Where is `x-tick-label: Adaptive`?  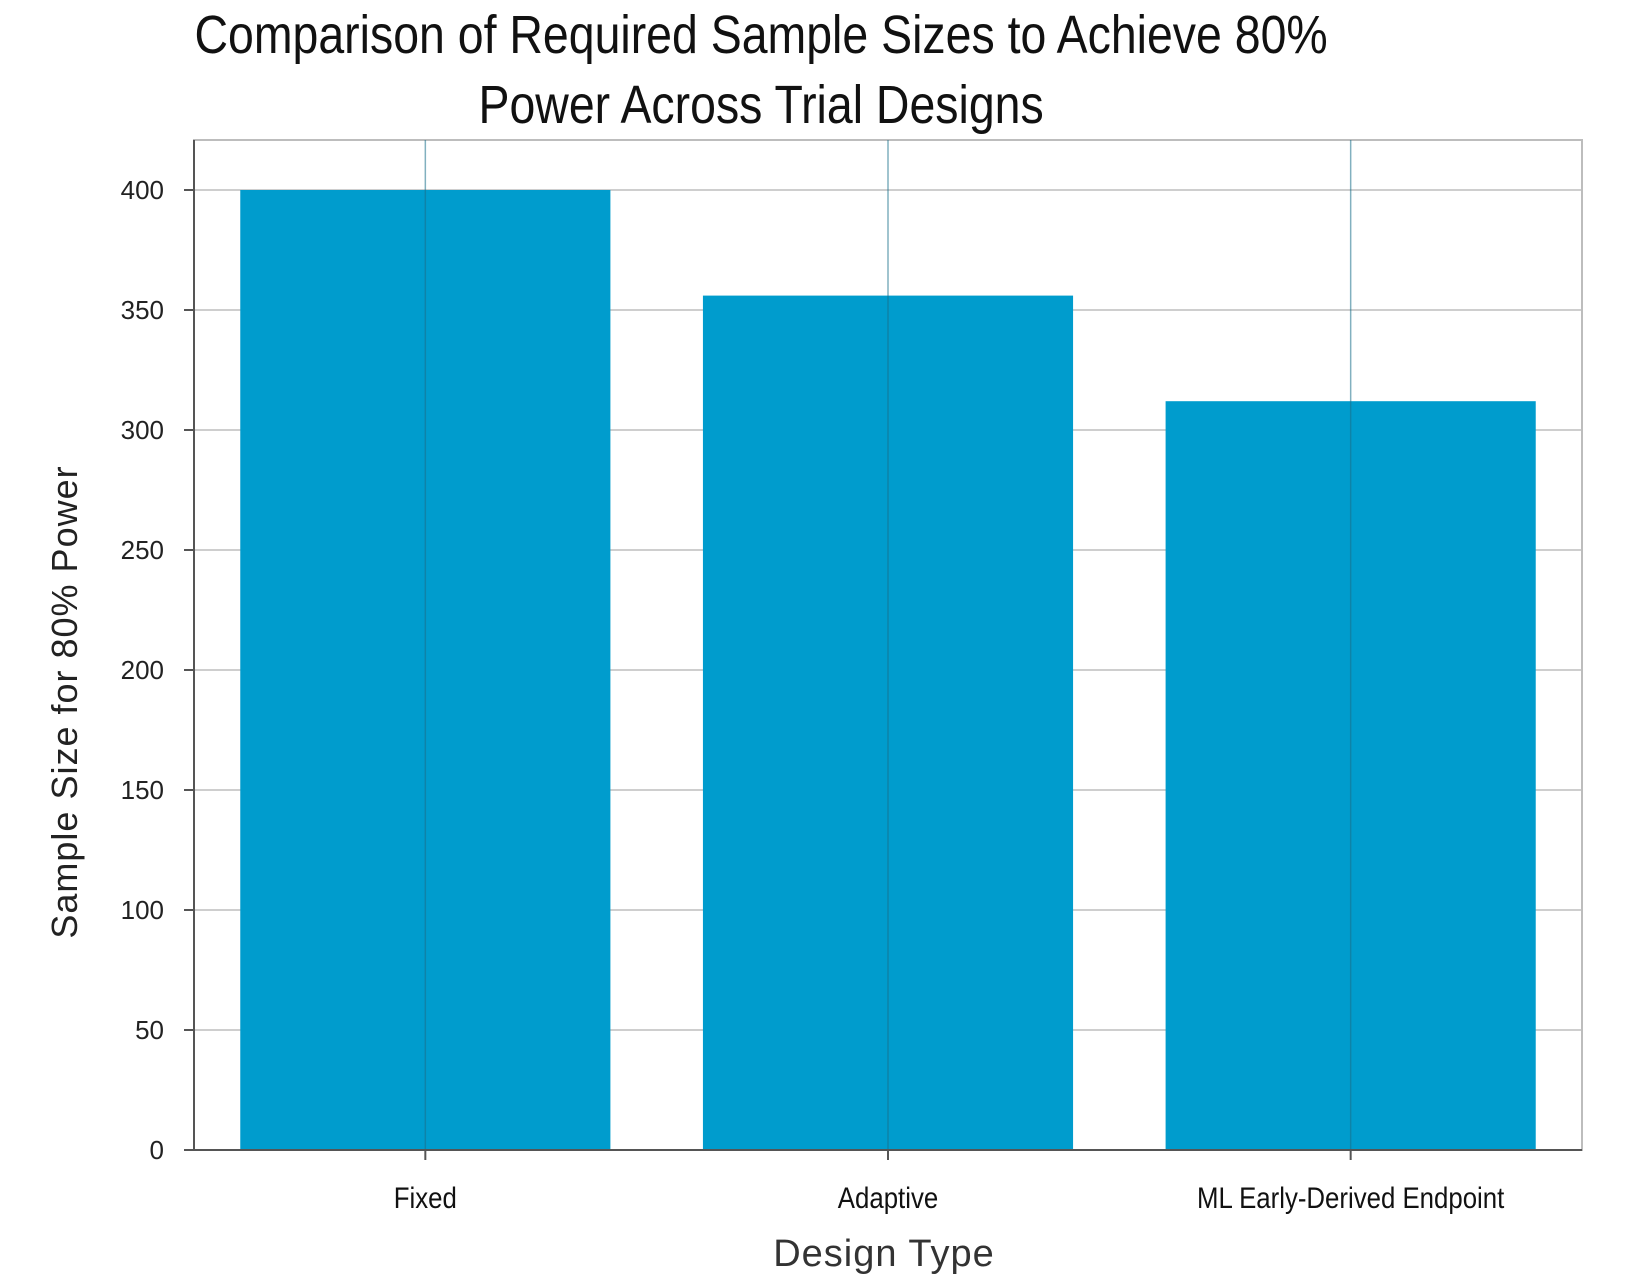
x-tick-label: Adaptive is located at coordinates (888, 1197).